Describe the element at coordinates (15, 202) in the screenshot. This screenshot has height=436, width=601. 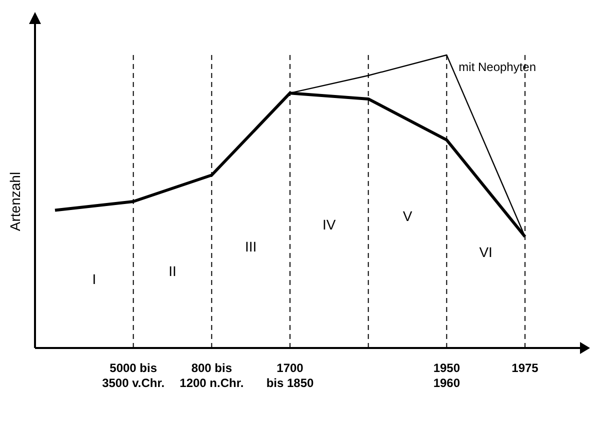
I see `y-axis-title: Artenzahl` at that location.